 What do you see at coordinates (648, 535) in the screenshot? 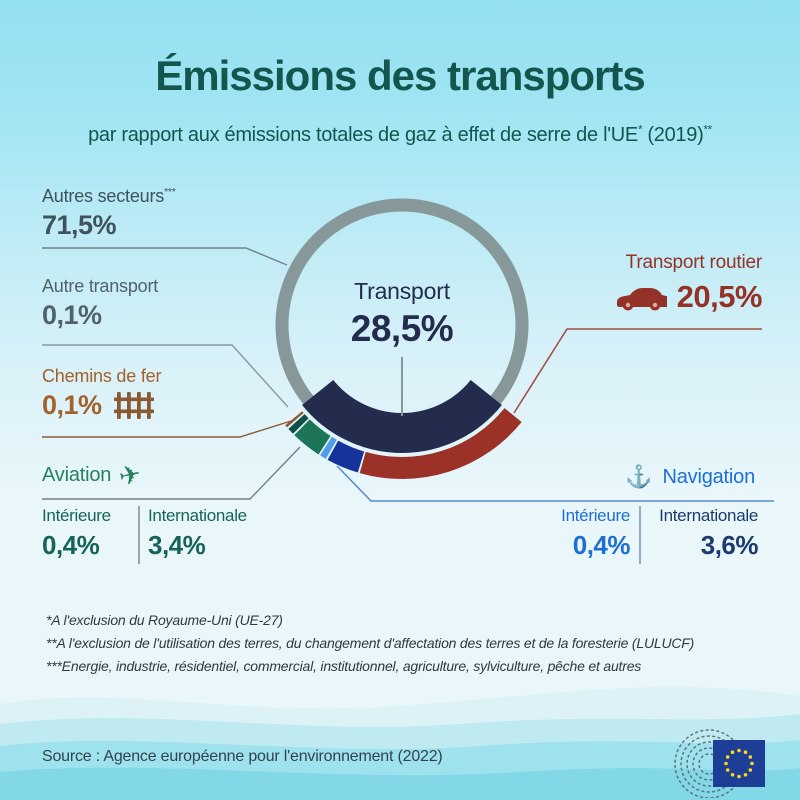
I see `navigation-breakdown: Intérieure 0,4% Internationale 3,6%` at bounding box center [648, 535].